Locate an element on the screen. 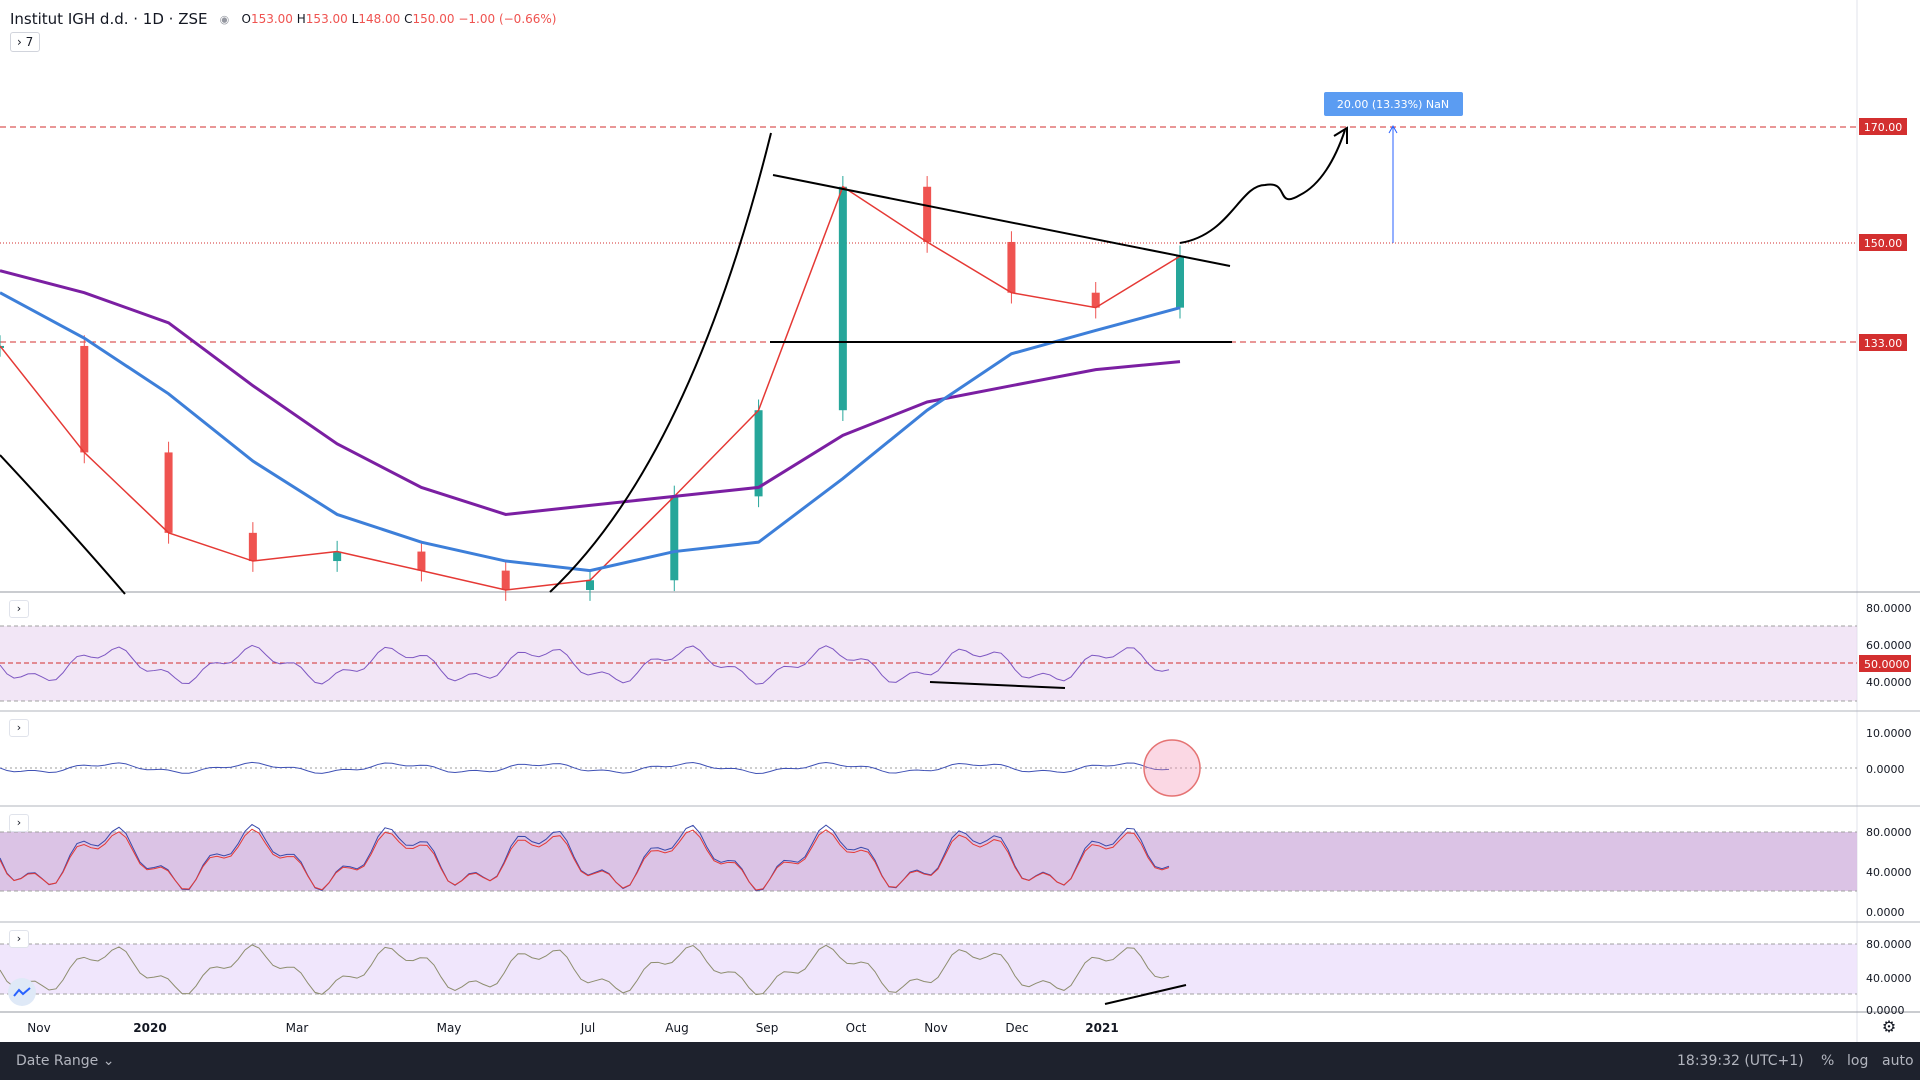 The width and height of the screenshot is (1920, 1080). price-label-150: 150.00 is located at coordinates (1883, 243).